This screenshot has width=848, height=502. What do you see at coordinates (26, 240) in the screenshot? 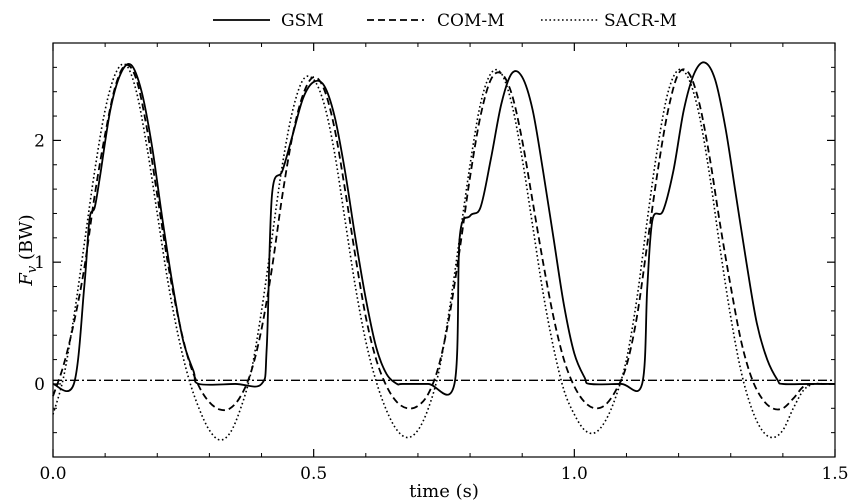
I see `y-axis-label-unit: (BW)` at bounding box center [26, 240].